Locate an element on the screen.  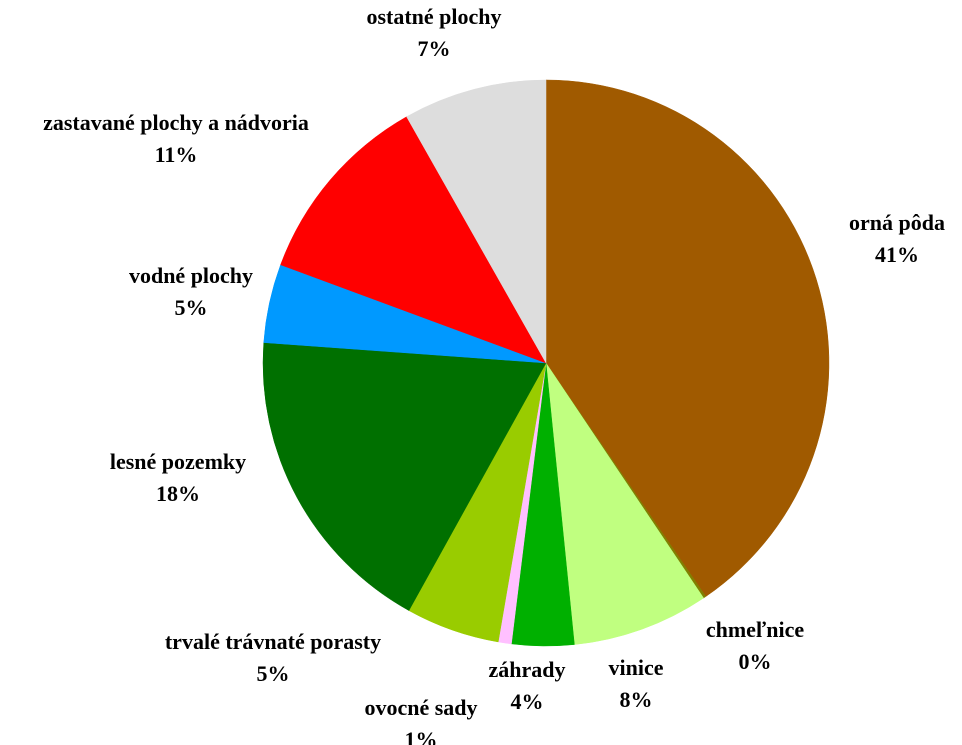
slice-name-label-4: záhrady is located at coordinates (527, 669).